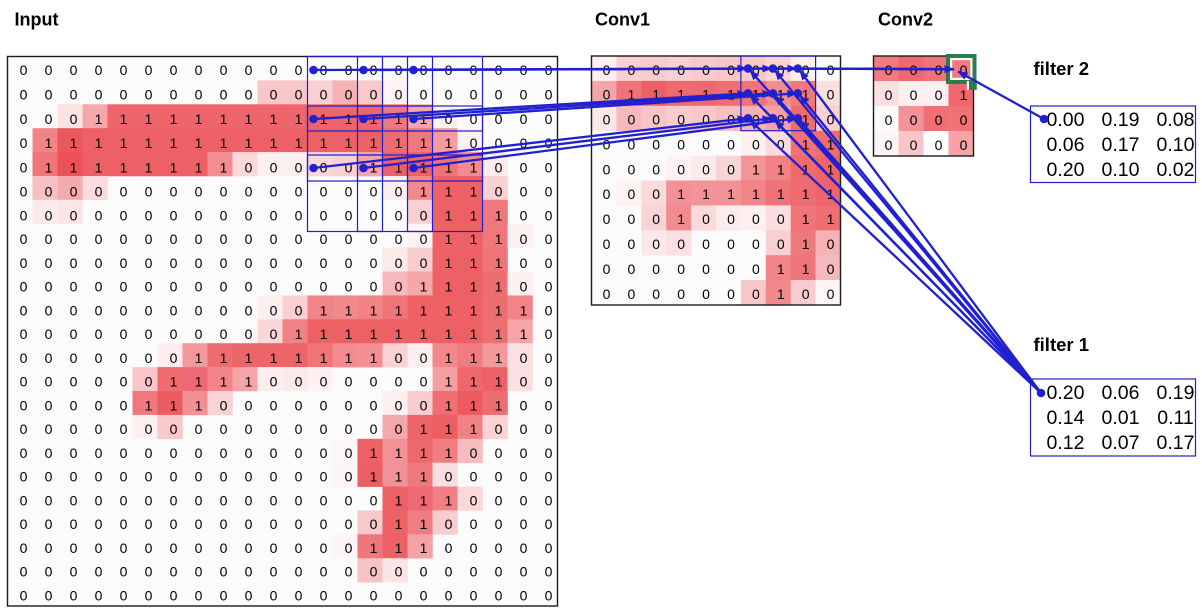 The width and height of the screenshot is (1202, 615). I want to click on svg-text: 0.02, so click(1176, 170).